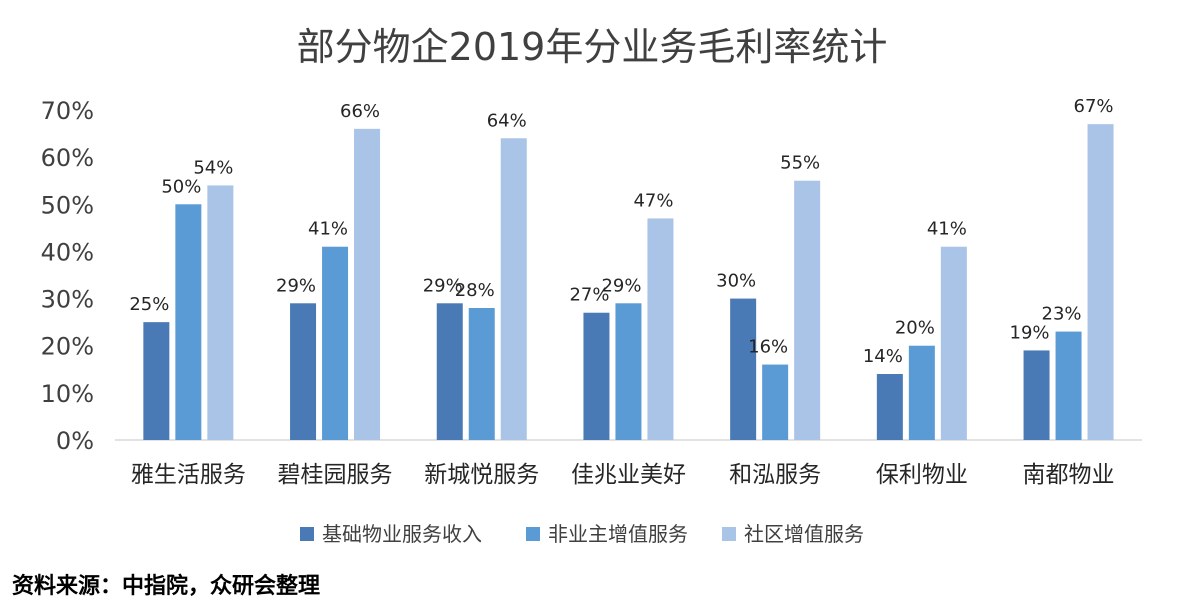 The width and height of the screenshot is (1184, 612). Describe the element at coordinates (67, 300) in the screenshot. I see `y-tick-label: 30%` at that location.